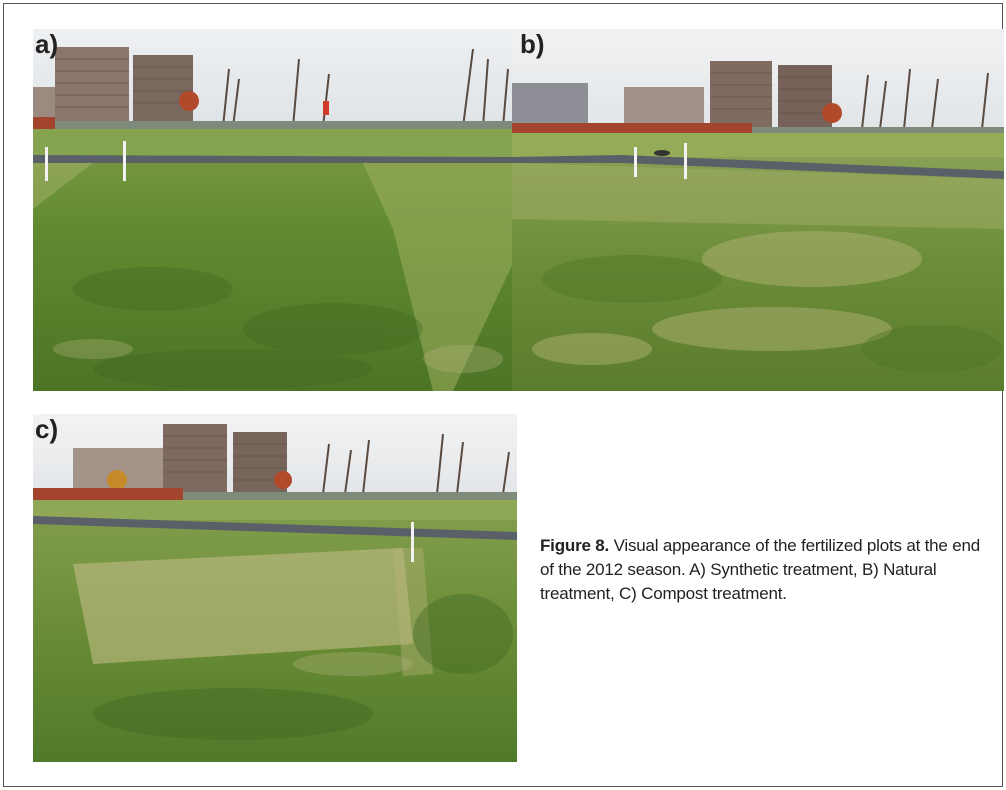 Image resolution: width=1006 pixels, height=790 pixels. I want to click on panel-label-b: b), so click(532, 44).